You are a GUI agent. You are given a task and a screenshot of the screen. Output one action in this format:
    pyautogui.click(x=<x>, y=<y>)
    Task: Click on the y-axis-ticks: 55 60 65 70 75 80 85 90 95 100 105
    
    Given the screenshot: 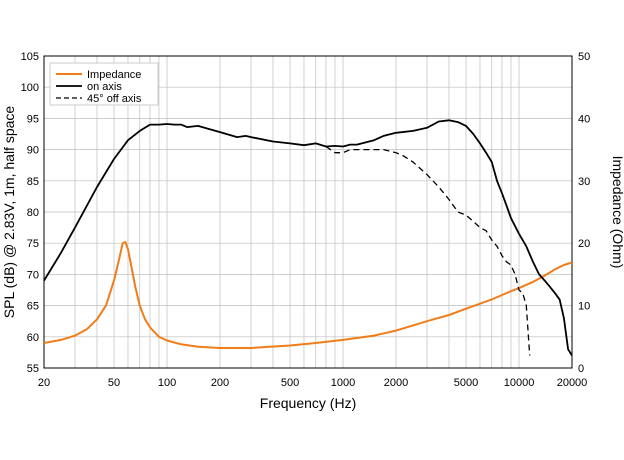 What is the action you would take?
    pyautogui.click(x=30, y=213)
    